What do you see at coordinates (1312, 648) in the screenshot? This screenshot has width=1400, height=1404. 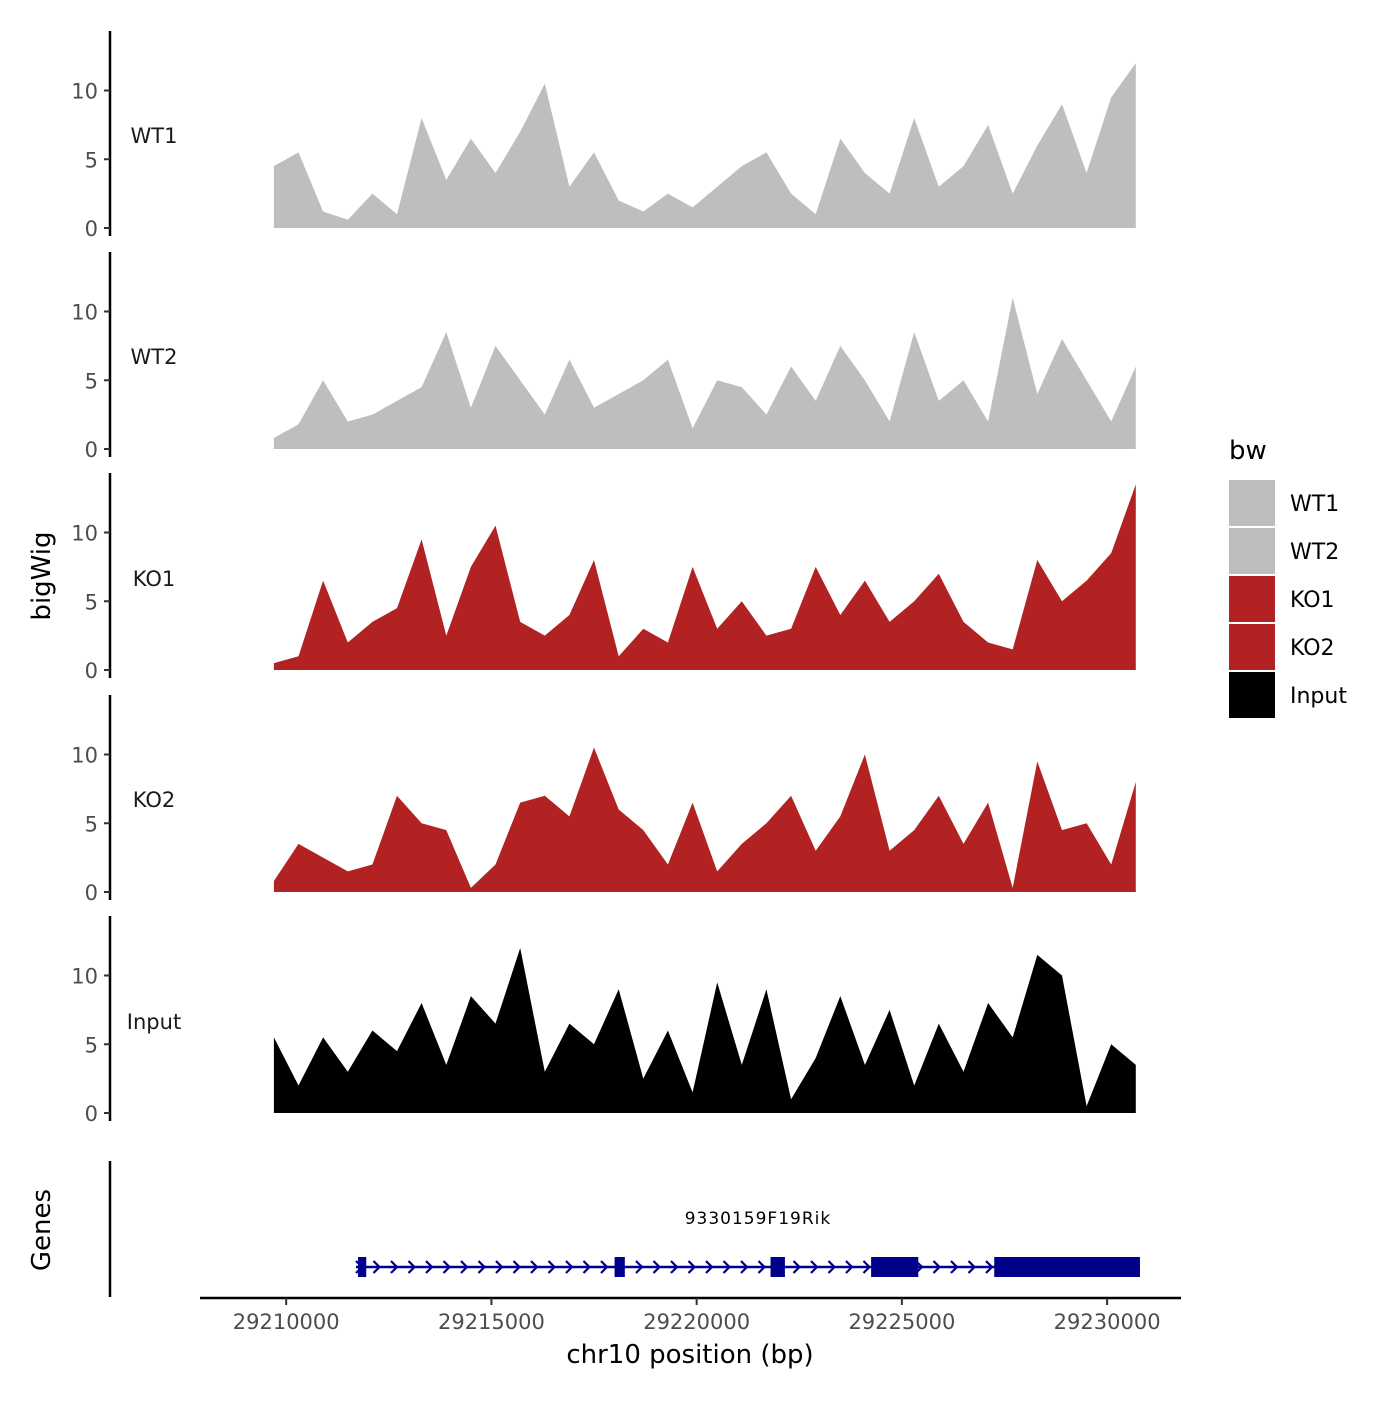 I see `legend-label: KO2` at bounding box center [1312, 648].